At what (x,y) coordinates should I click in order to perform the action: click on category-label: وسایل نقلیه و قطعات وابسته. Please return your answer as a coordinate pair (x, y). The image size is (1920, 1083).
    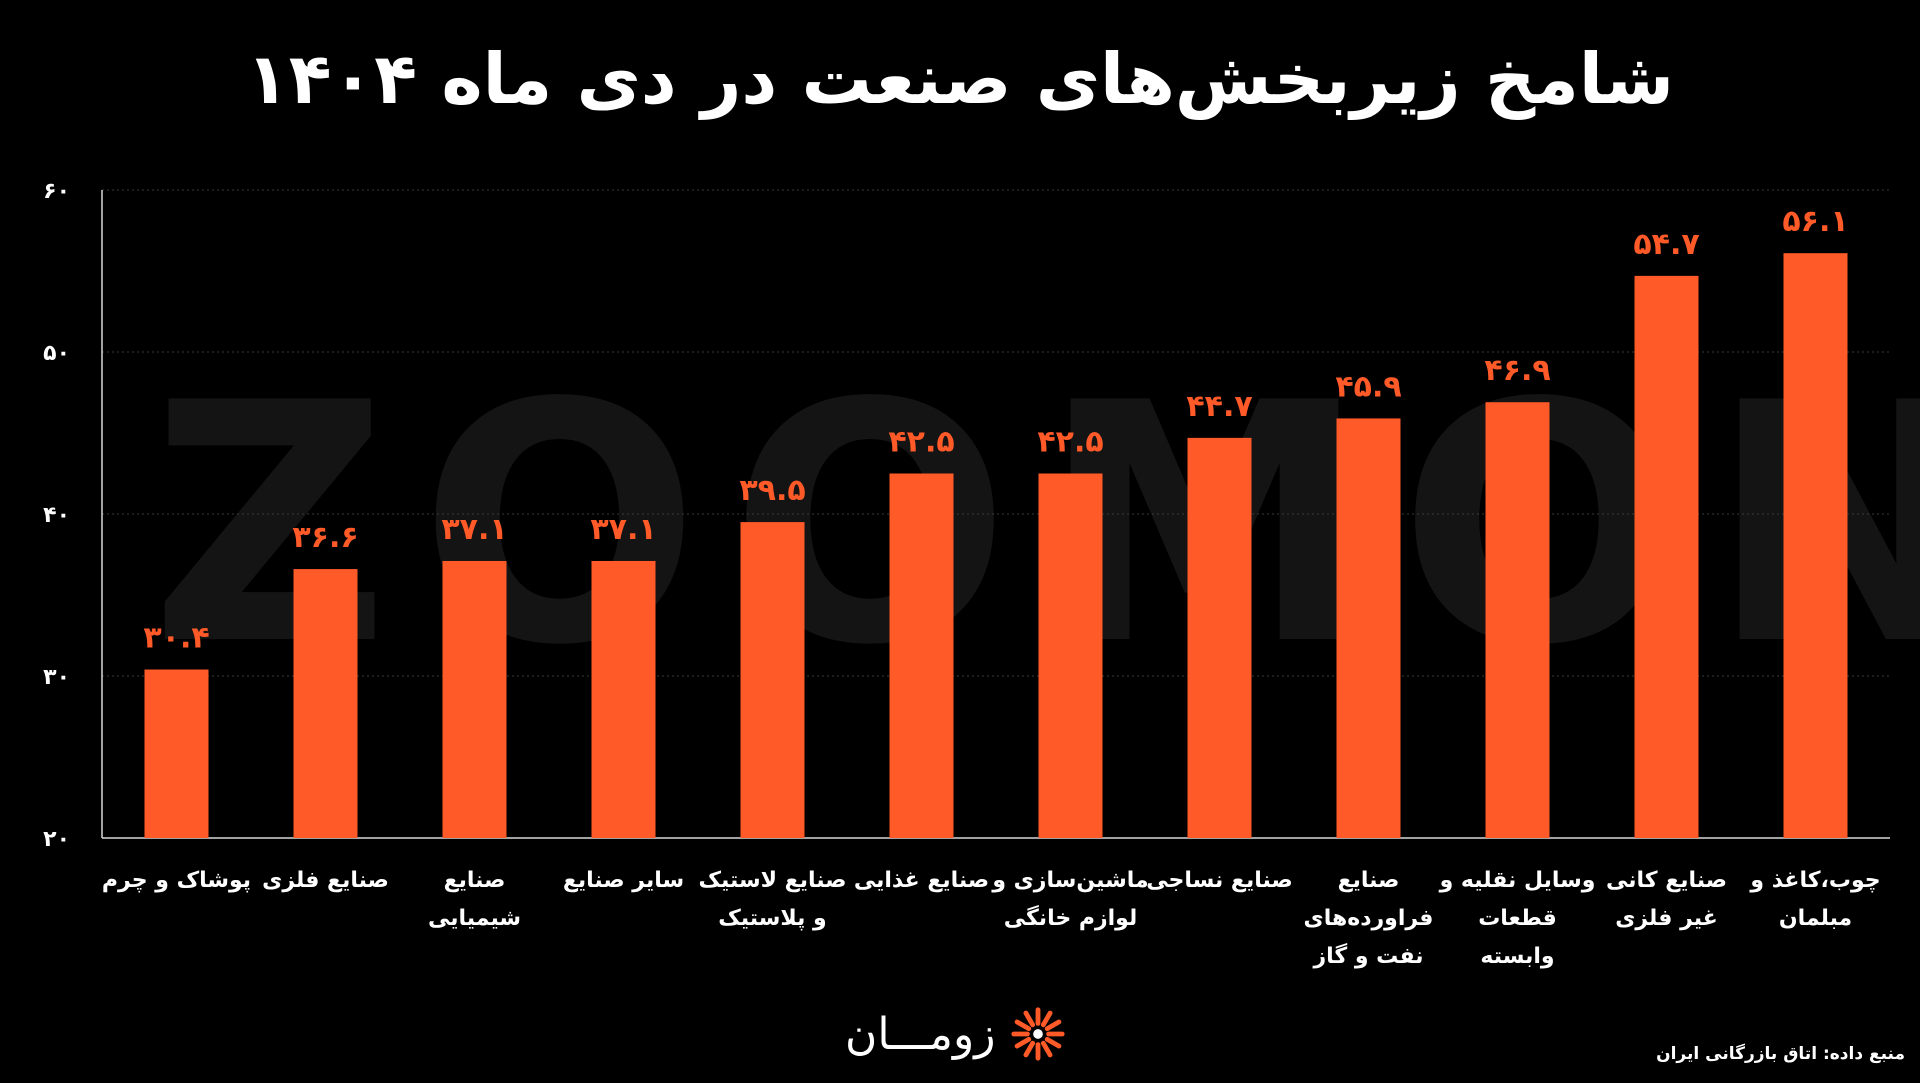
    Looking at the image, I should click on (1517, 918).